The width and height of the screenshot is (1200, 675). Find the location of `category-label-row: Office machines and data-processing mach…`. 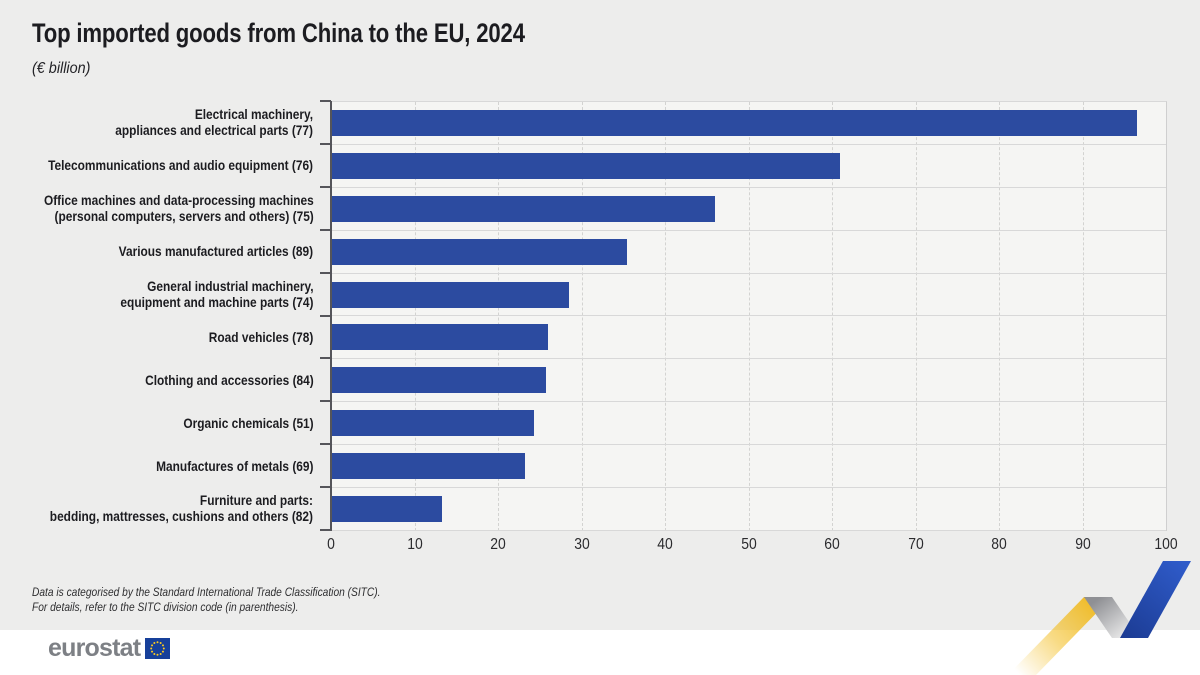

category-label-row: Office machines and data-processing mach… is located at coordinates (160, 208).